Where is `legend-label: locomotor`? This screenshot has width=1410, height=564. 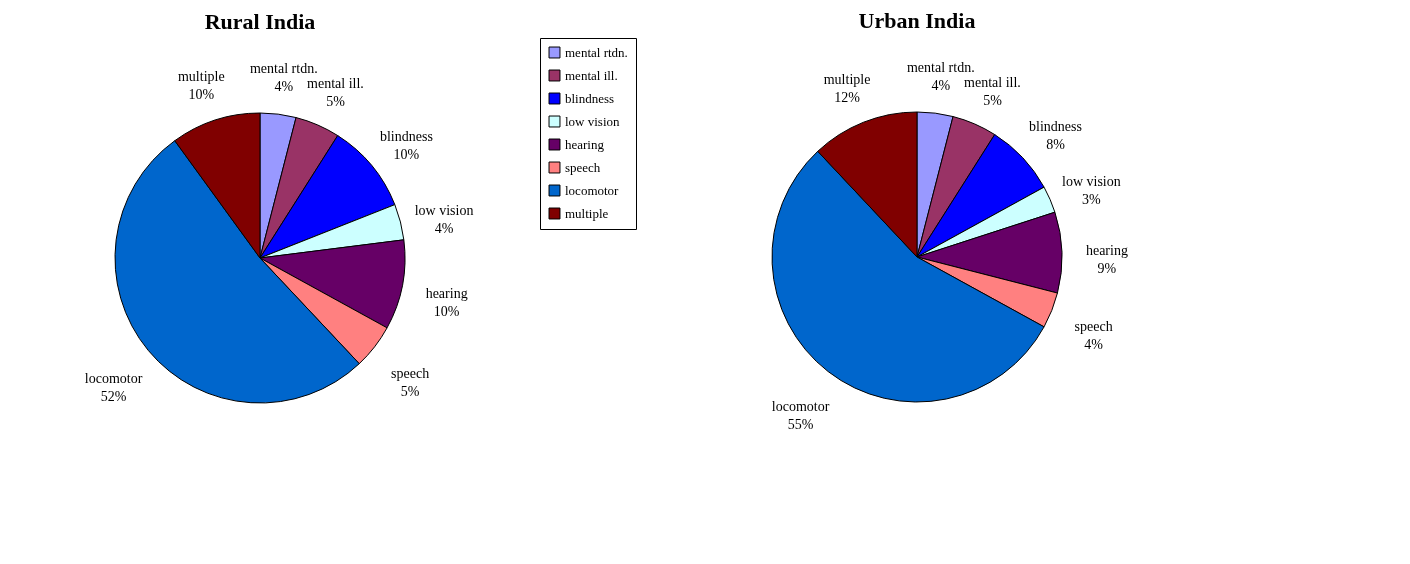 legend-label: locomotor is located at coordinates (592, 190).